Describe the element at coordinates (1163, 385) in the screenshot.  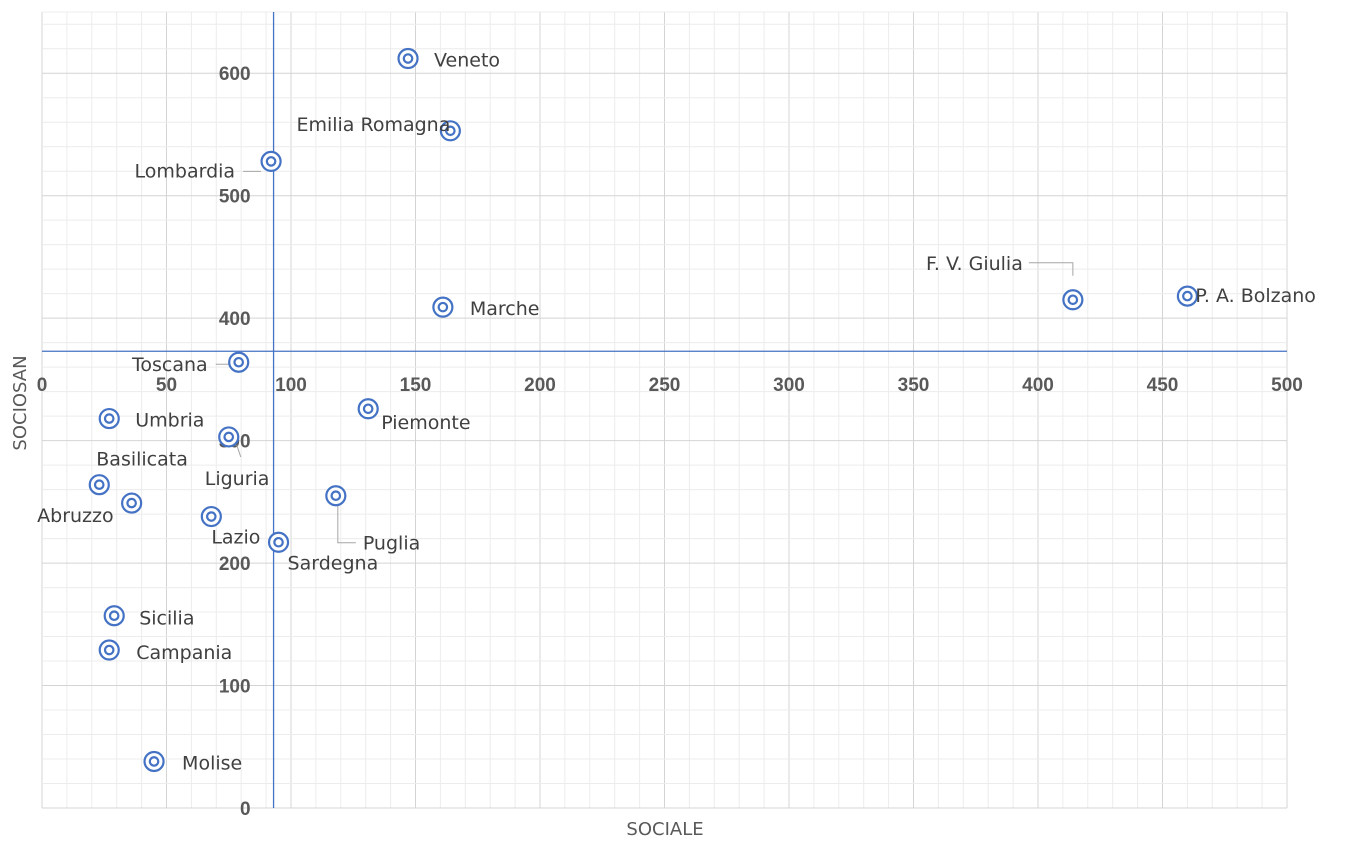
I see `x-tick-label: 450` at that location.